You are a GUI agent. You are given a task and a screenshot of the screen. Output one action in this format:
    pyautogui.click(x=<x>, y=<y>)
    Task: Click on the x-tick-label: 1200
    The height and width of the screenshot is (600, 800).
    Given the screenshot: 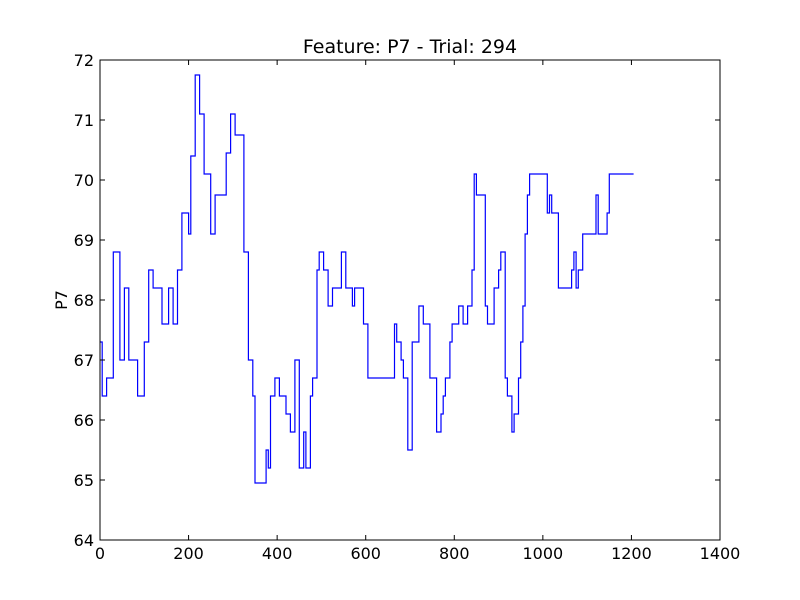 What is the action you would take?
    pyautogui.click(x=631, y=553)
    